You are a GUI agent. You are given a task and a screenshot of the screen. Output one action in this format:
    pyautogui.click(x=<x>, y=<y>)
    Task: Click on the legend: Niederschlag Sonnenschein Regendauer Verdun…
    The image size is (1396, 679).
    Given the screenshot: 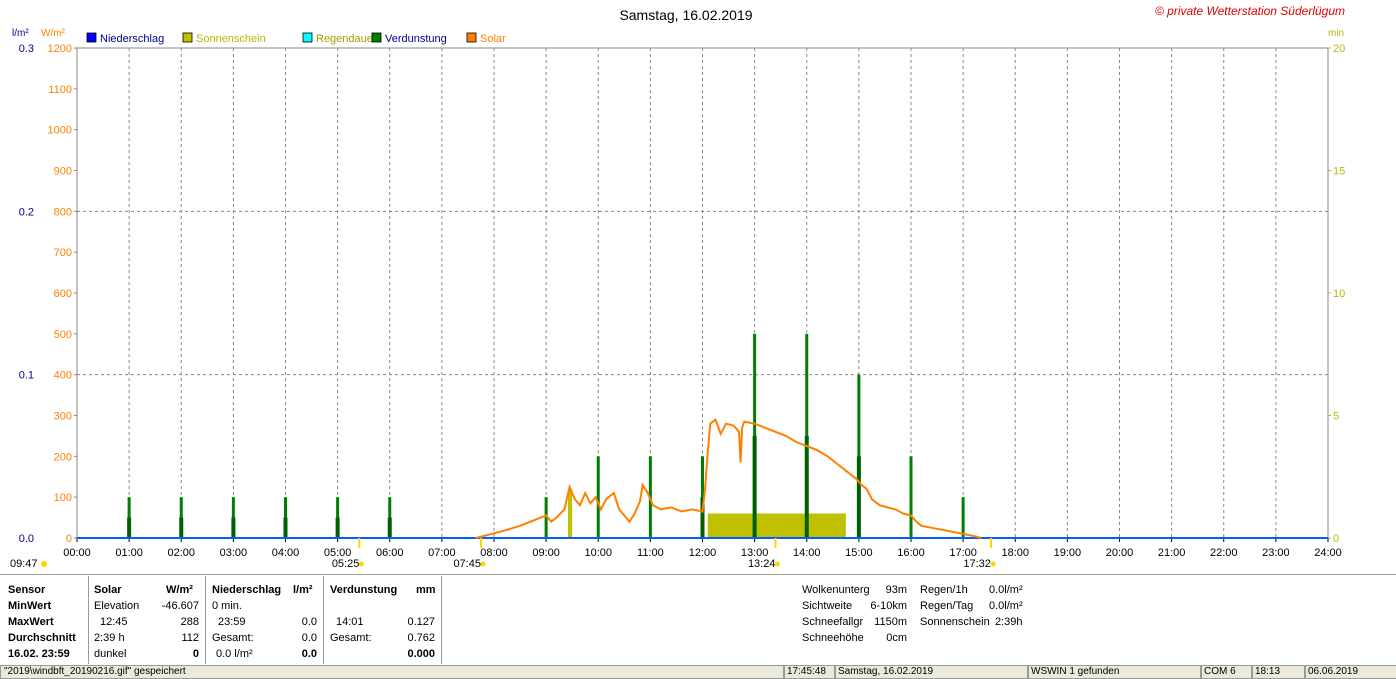 What is the action you would take?
    pyautogui.click(x=296, y=38)
    